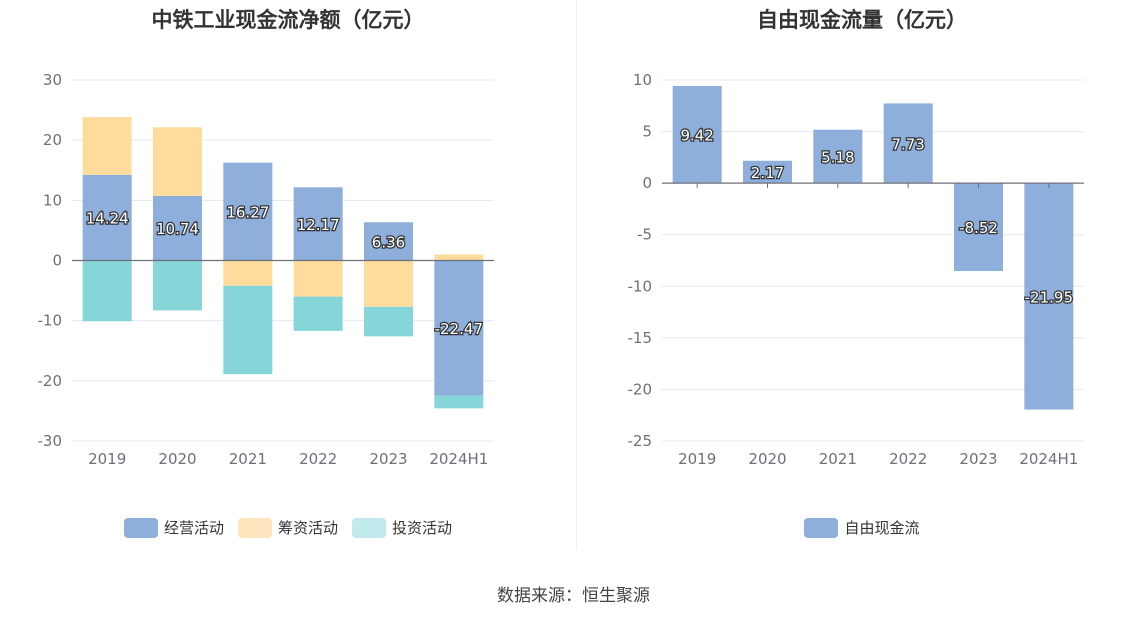 The image size is (1147, 619). I want to click on data-label: 5.18, so click(837, 157).